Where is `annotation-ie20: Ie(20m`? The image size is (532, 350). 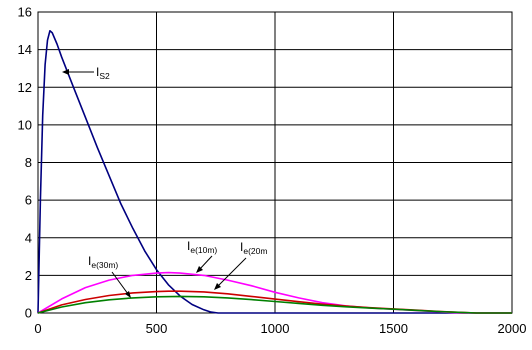
annotation-ie20: Ie(20m is located at coordinates (240, 265).